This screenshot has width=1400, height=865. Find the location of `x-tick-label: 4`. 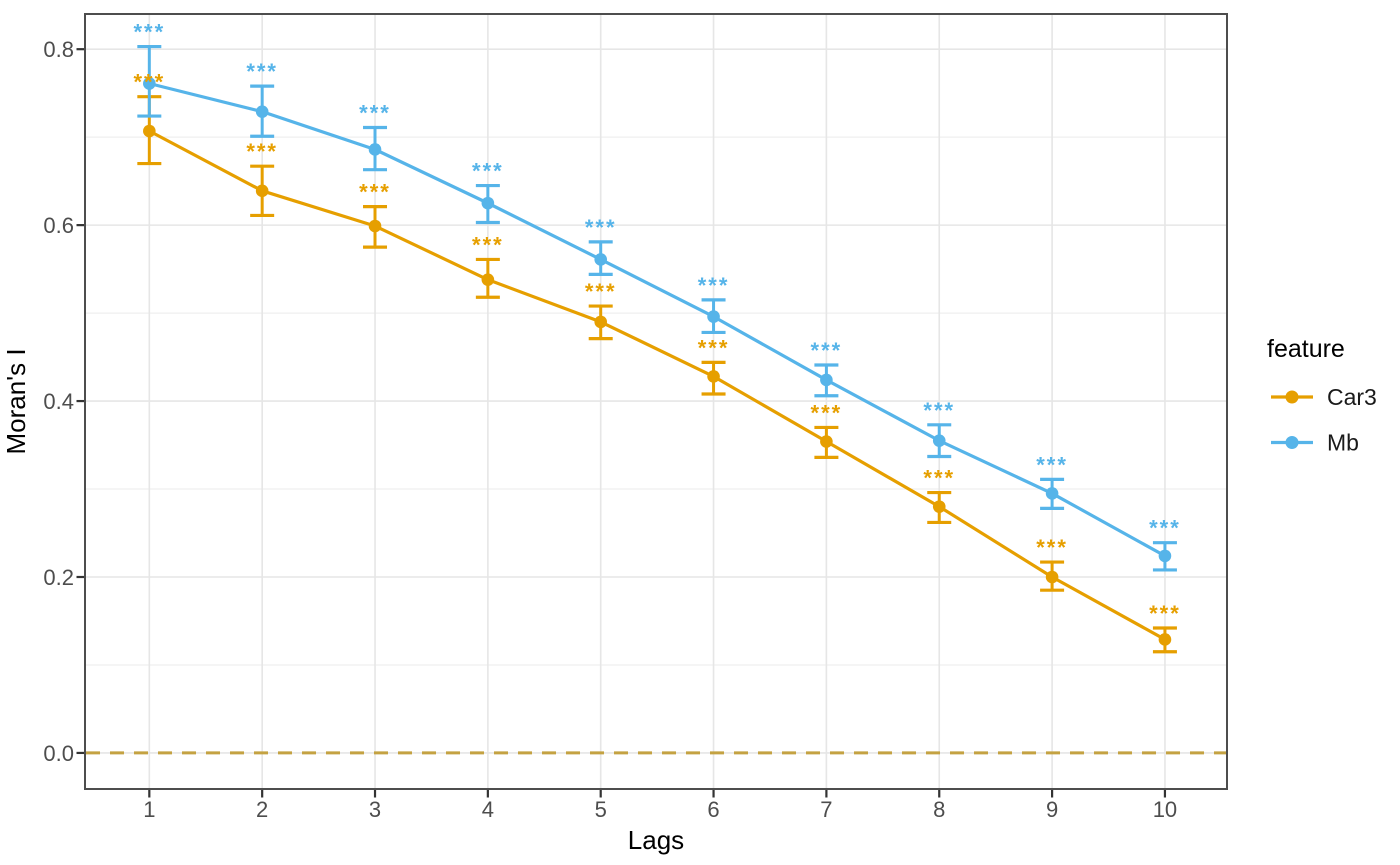

x-tick-label: 4 is located at coordinates (488, 809).